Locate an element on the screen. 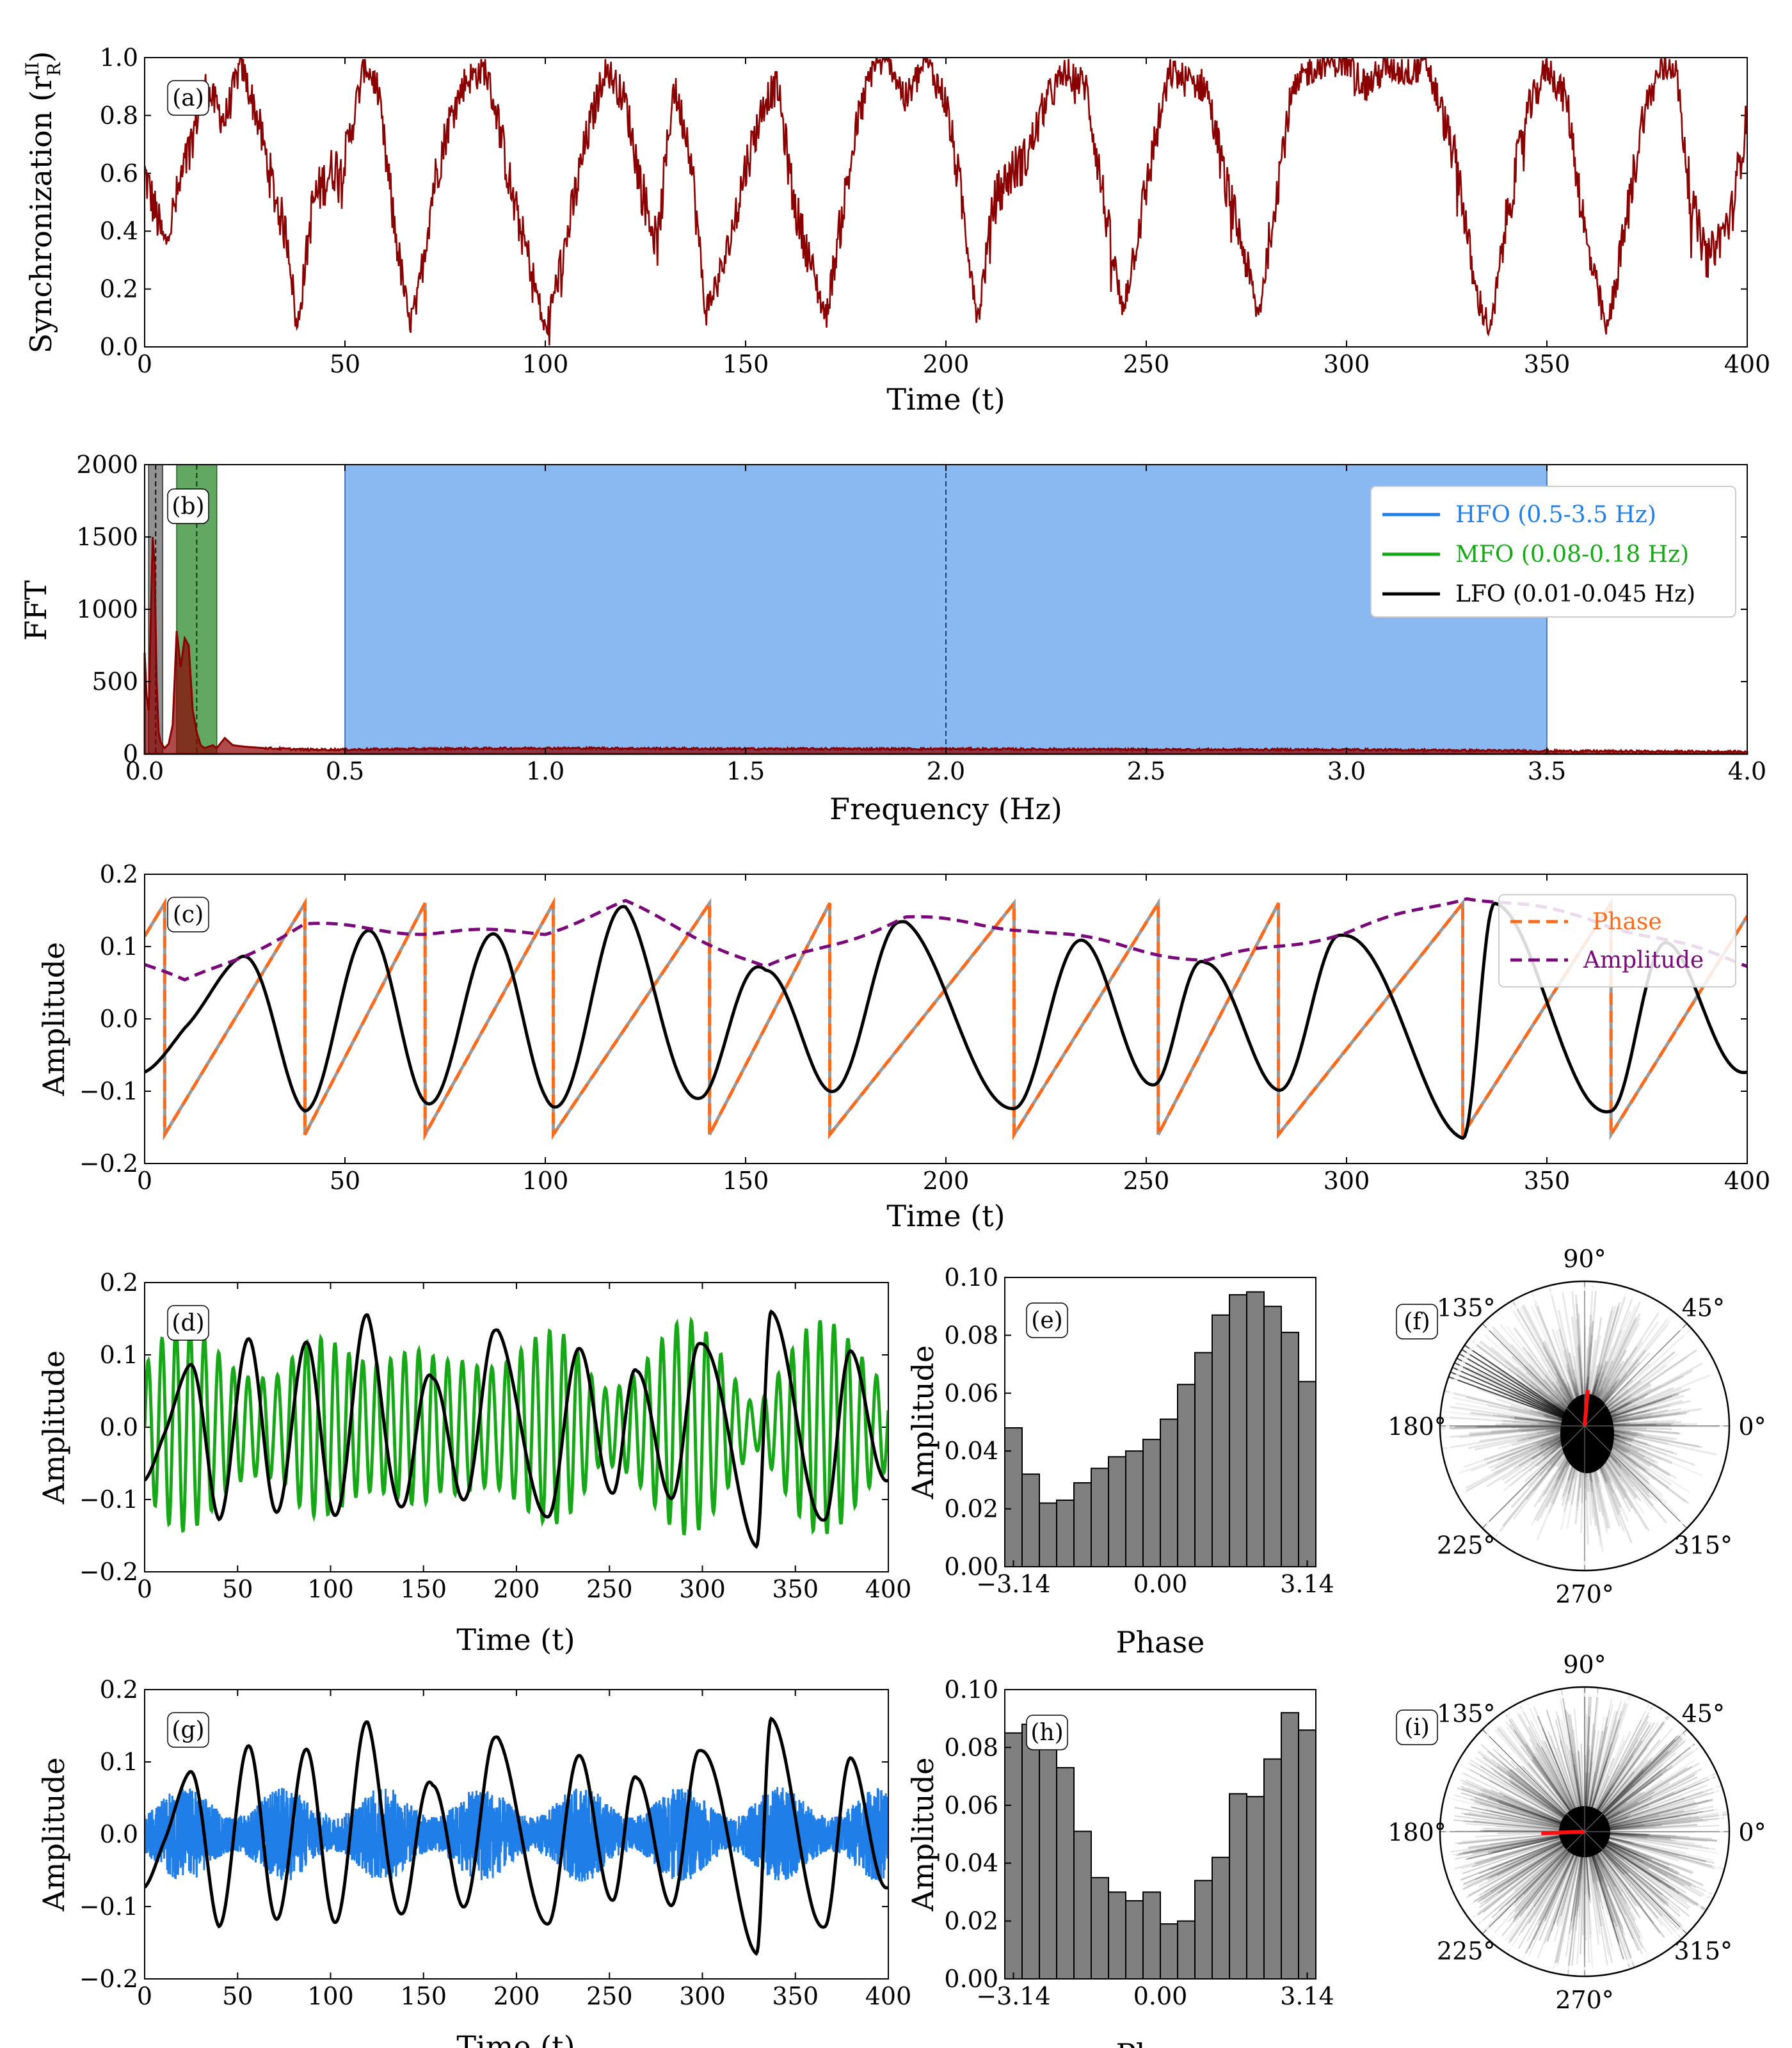 The width and height of the screenshot is (1792, 2048). legend-label-amplitude: Amplitude is located at coordinates (1643, 960).